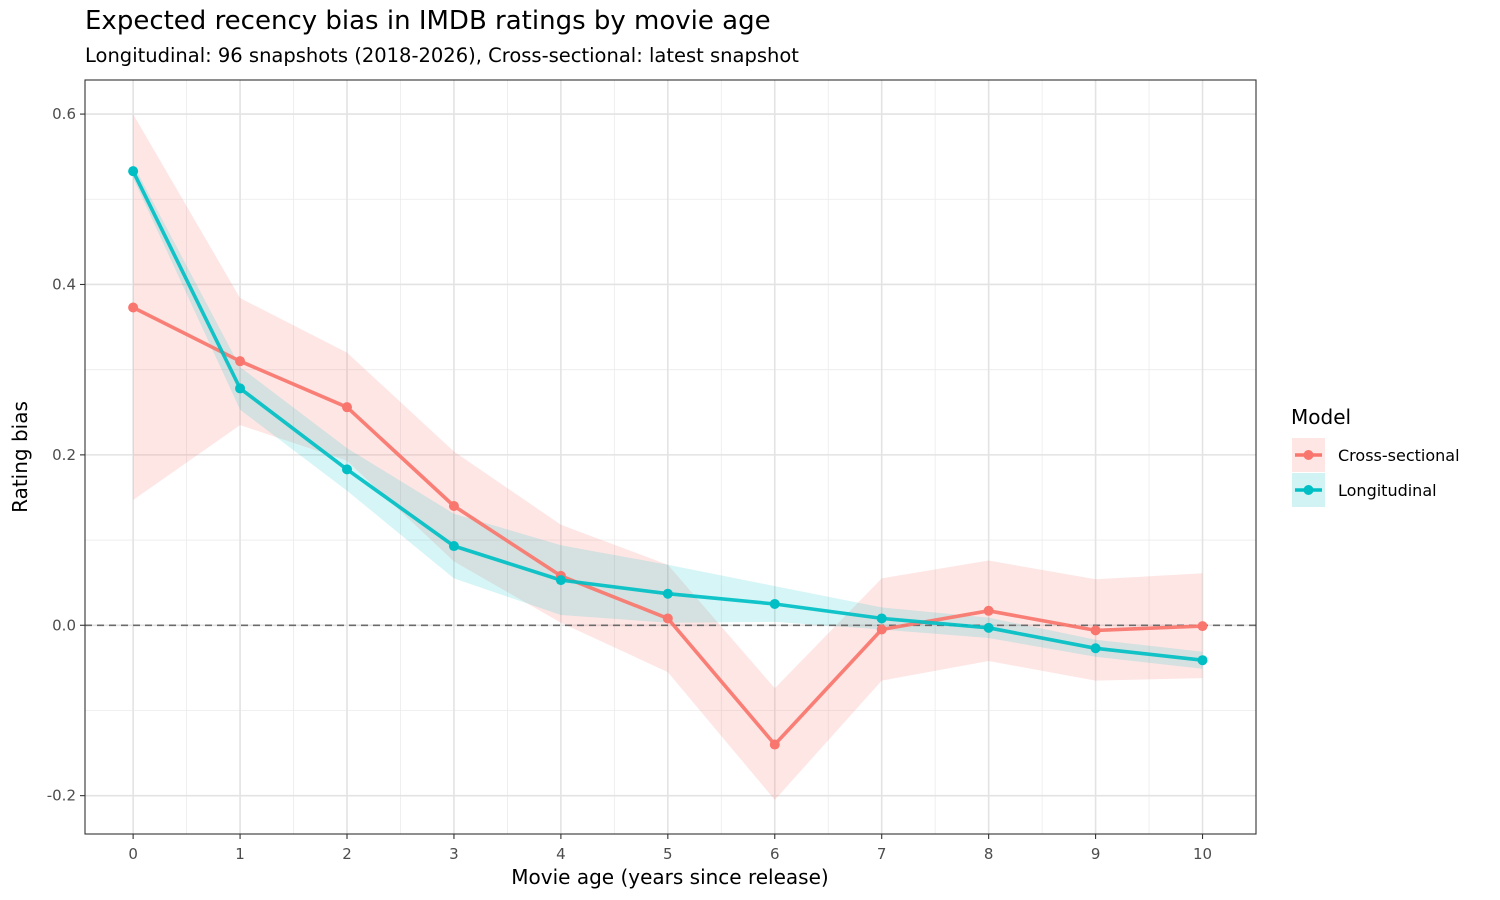 The width and height of the screenshot is (1500, 900). I want to click on y-tick-label: 0.2, so click(64, 455).